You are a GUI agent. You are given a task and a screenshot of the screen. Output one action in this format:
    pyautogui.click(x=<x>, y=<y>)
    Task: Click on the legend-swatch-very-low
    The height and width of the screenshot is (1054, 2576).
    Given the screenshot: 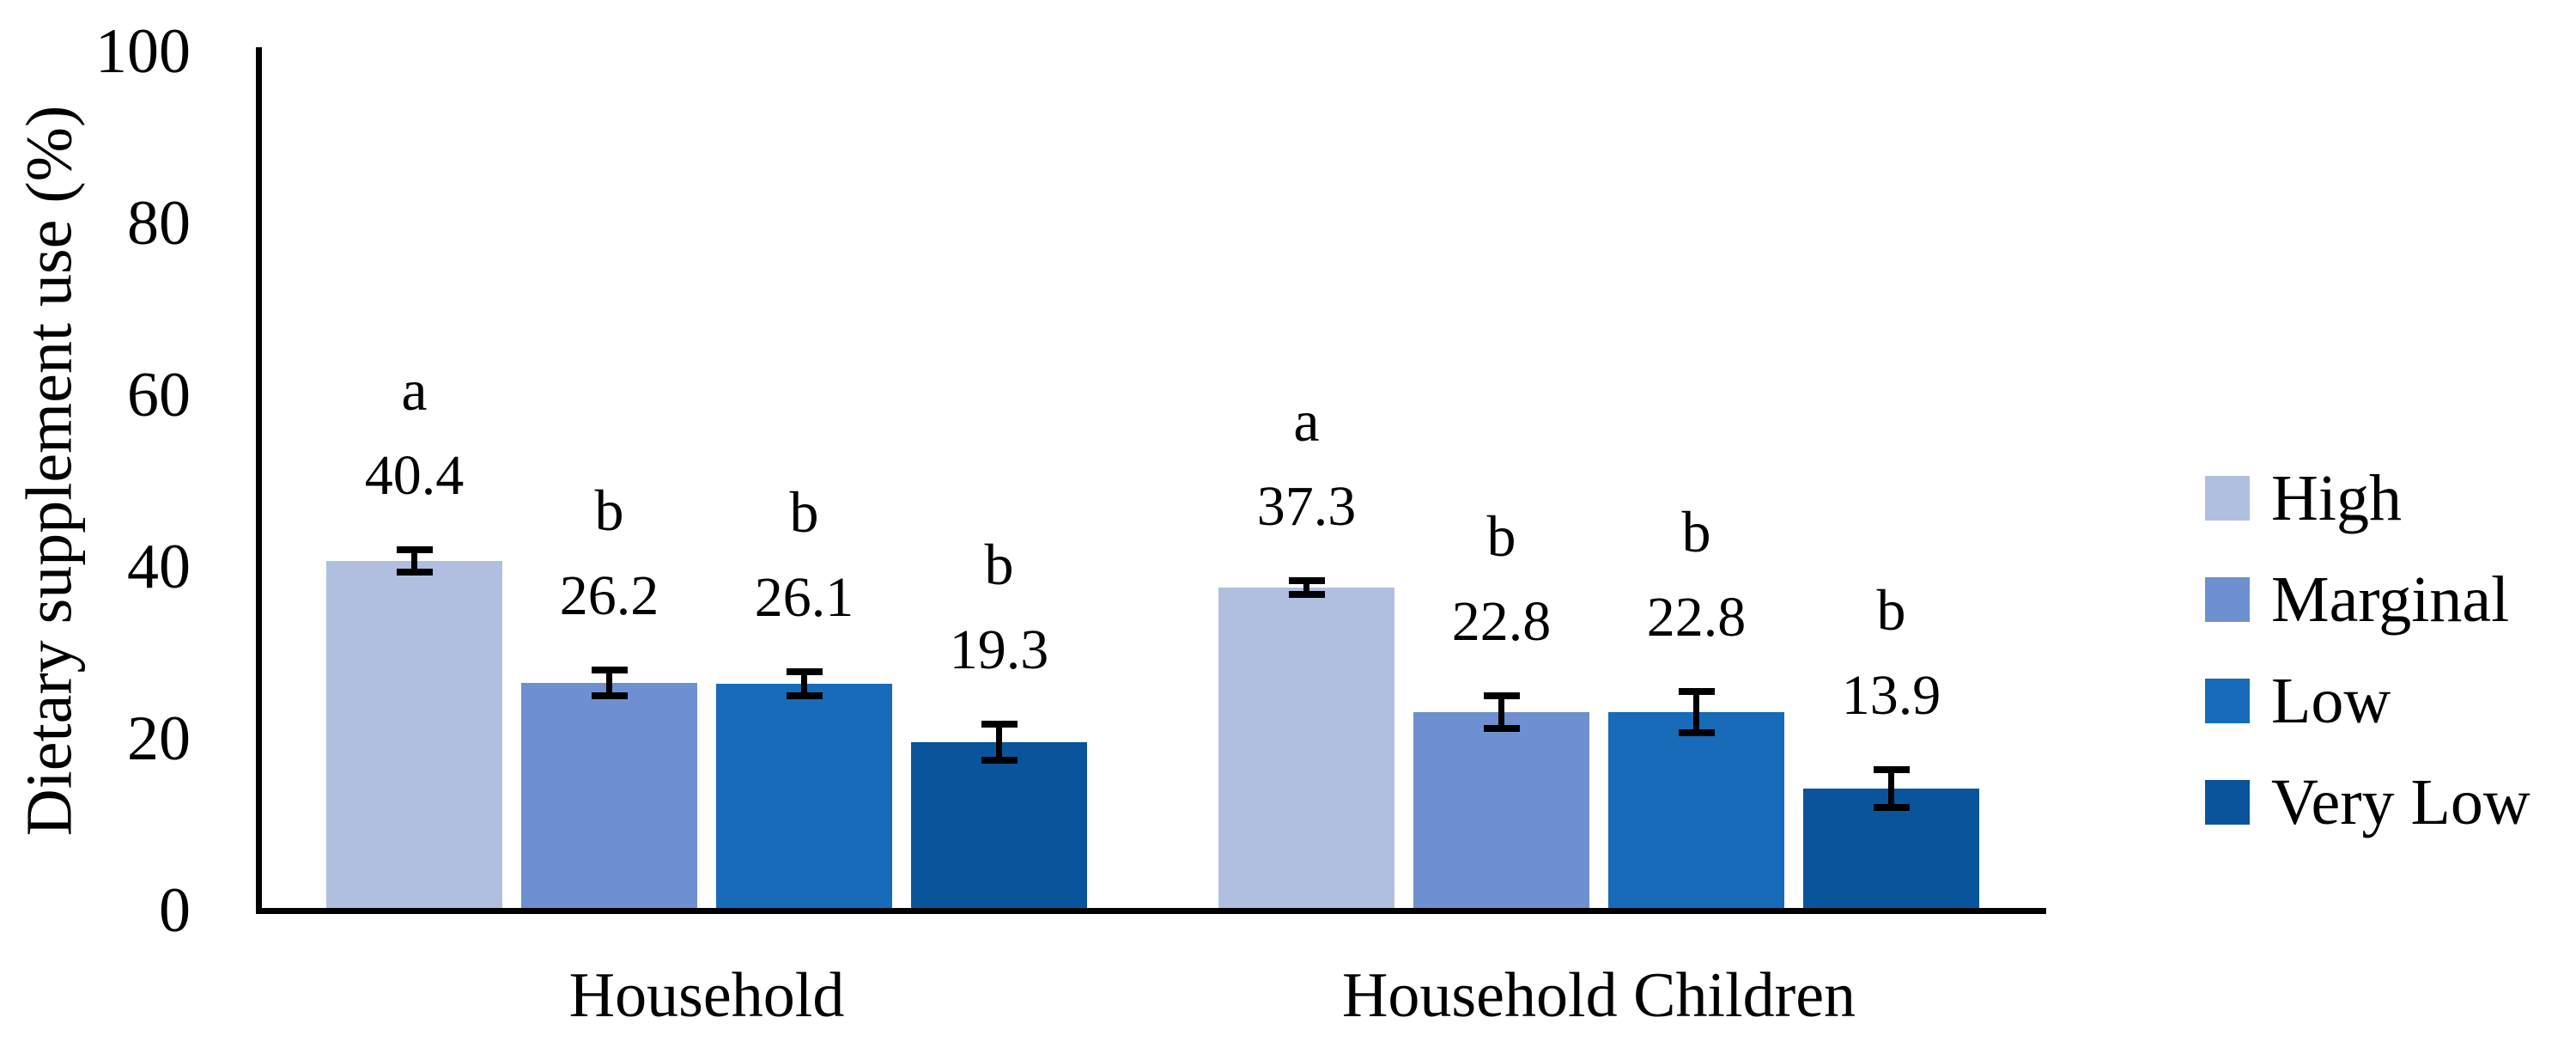 What is the action you would take?
    pyautogui.click(x=2228, y=802)
    